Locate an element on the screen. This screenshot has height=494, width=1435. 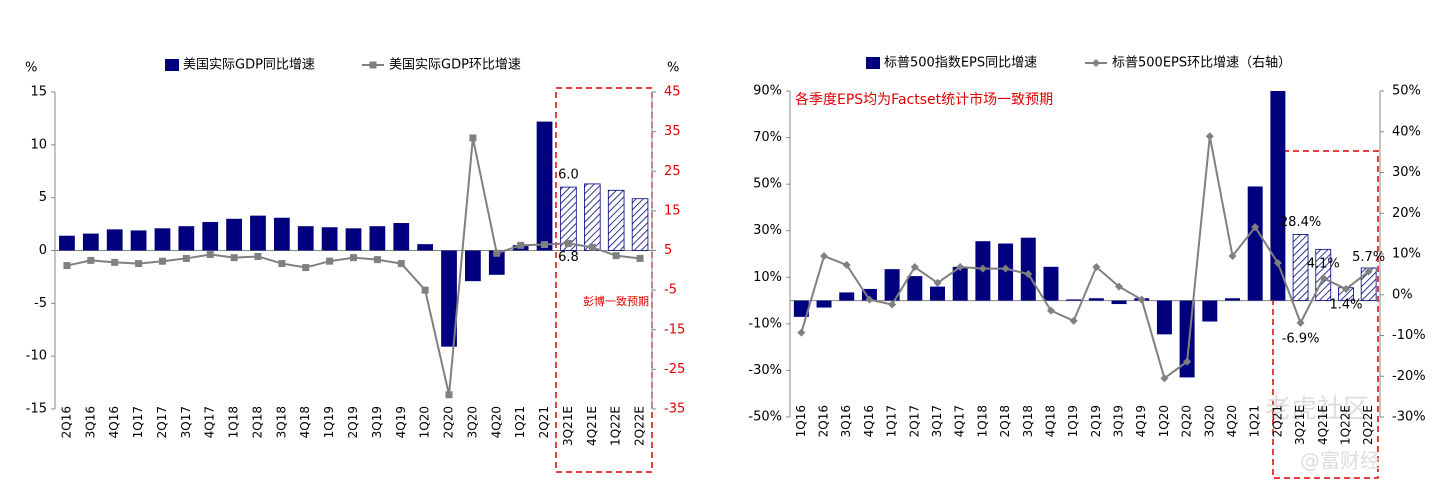
x-tick-label: 4Q21E is located at coordinates (592, 426).